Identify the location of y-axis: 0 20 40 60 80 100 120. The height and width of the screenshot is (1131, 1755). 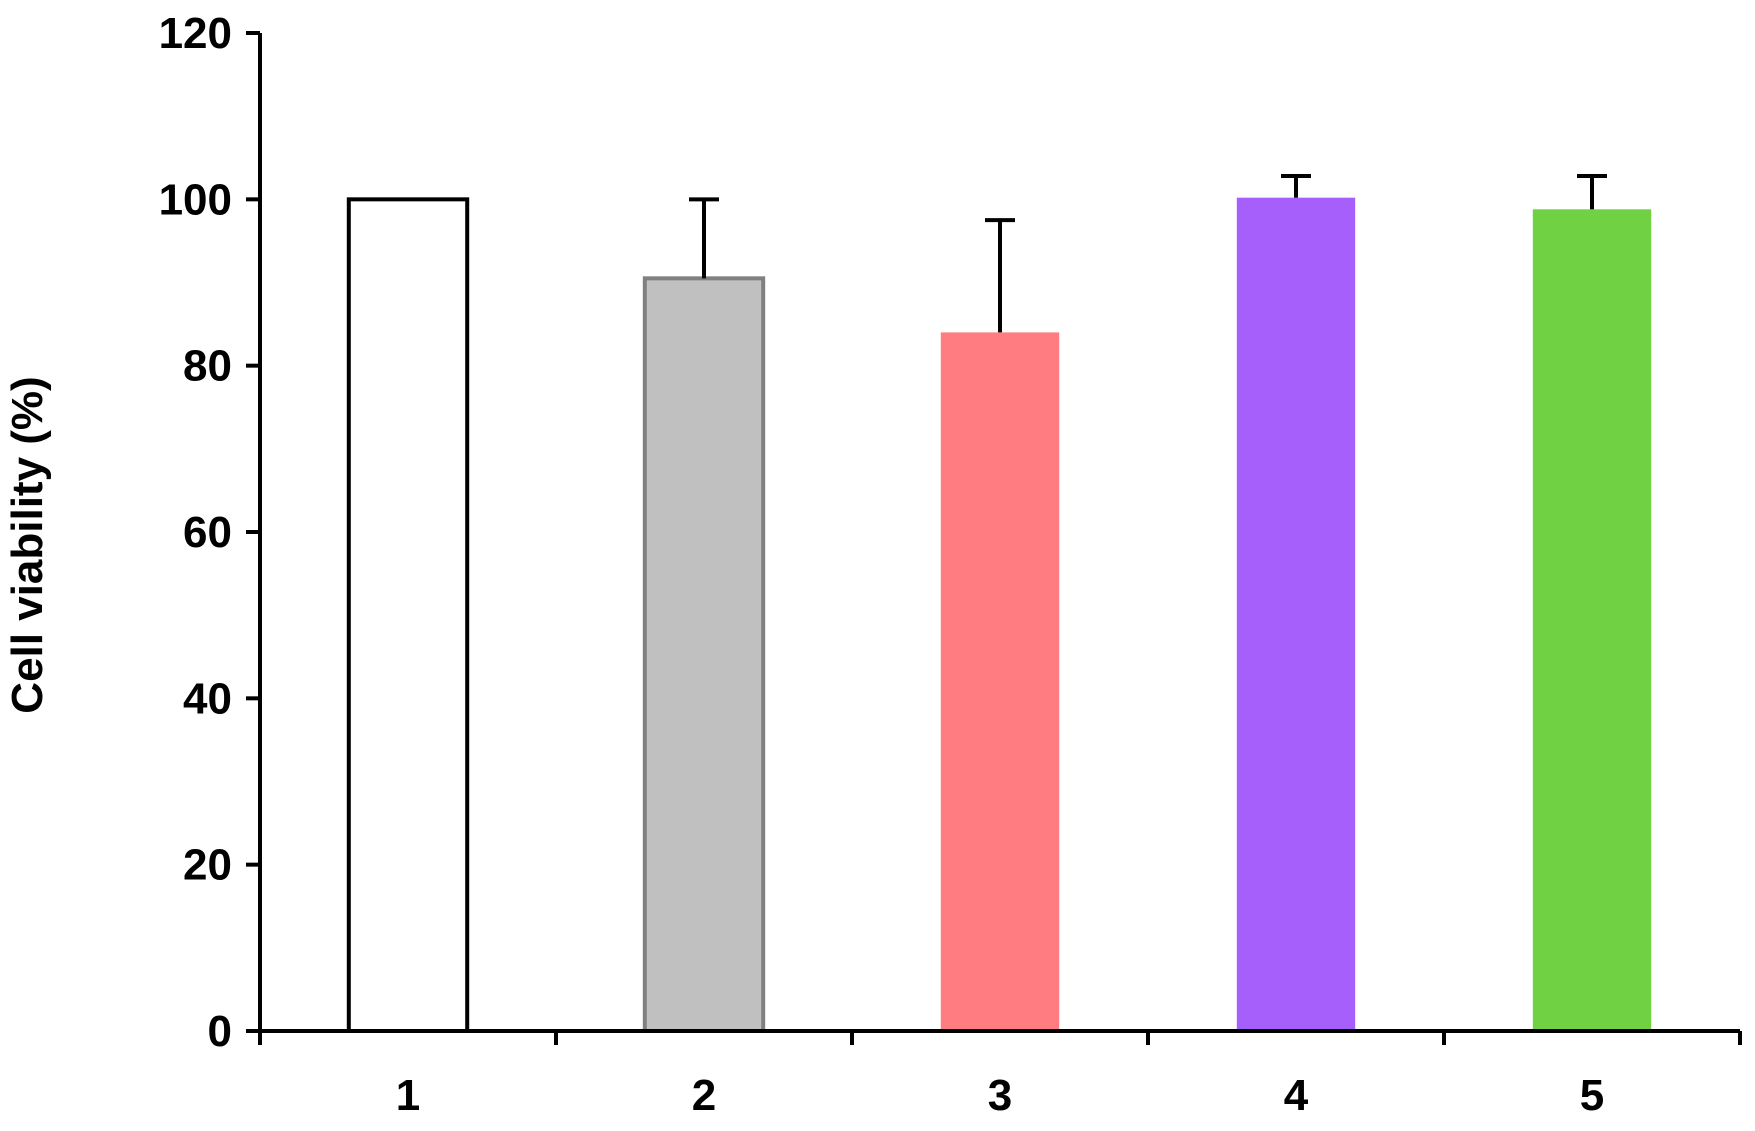
(210, 532).